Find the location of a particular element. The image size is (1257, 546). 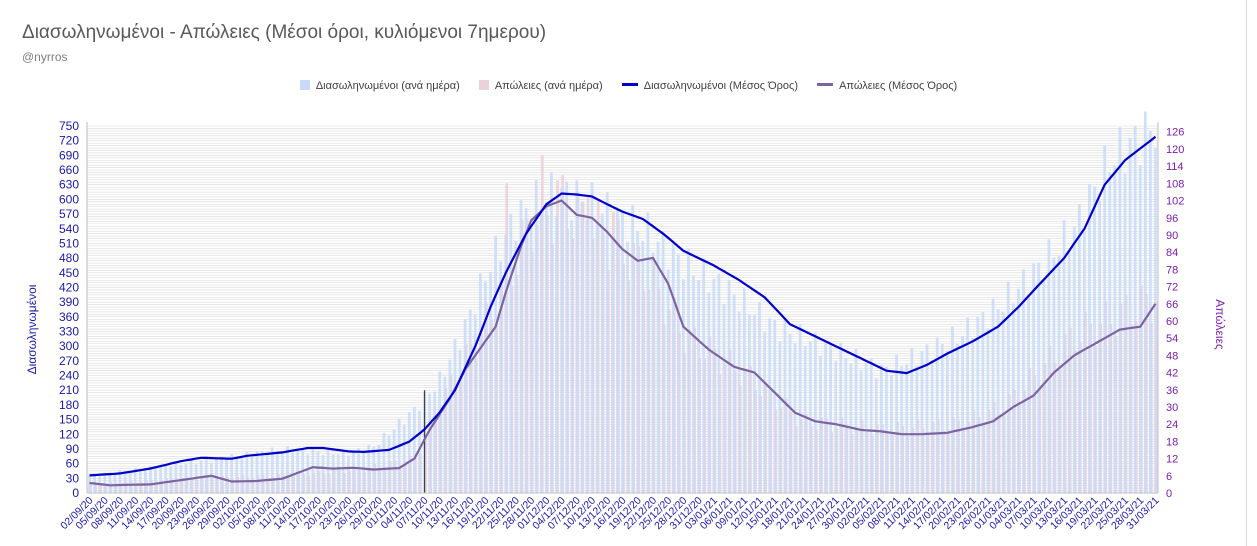

y-right-tick-label: 126 is located at coordinates (1175, 133).